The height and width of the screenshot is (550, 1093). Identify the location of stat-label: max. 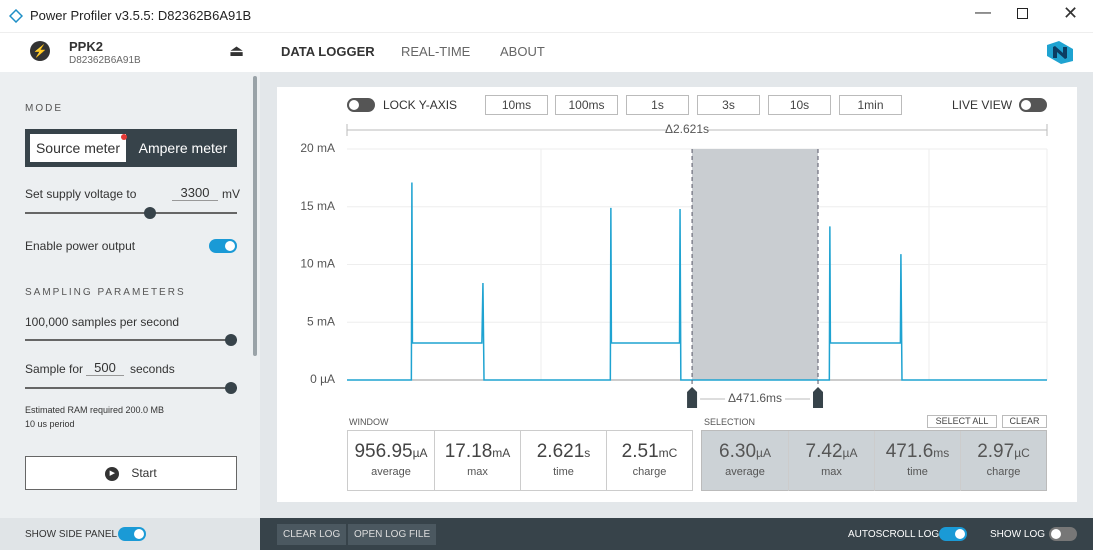
(477, 472).